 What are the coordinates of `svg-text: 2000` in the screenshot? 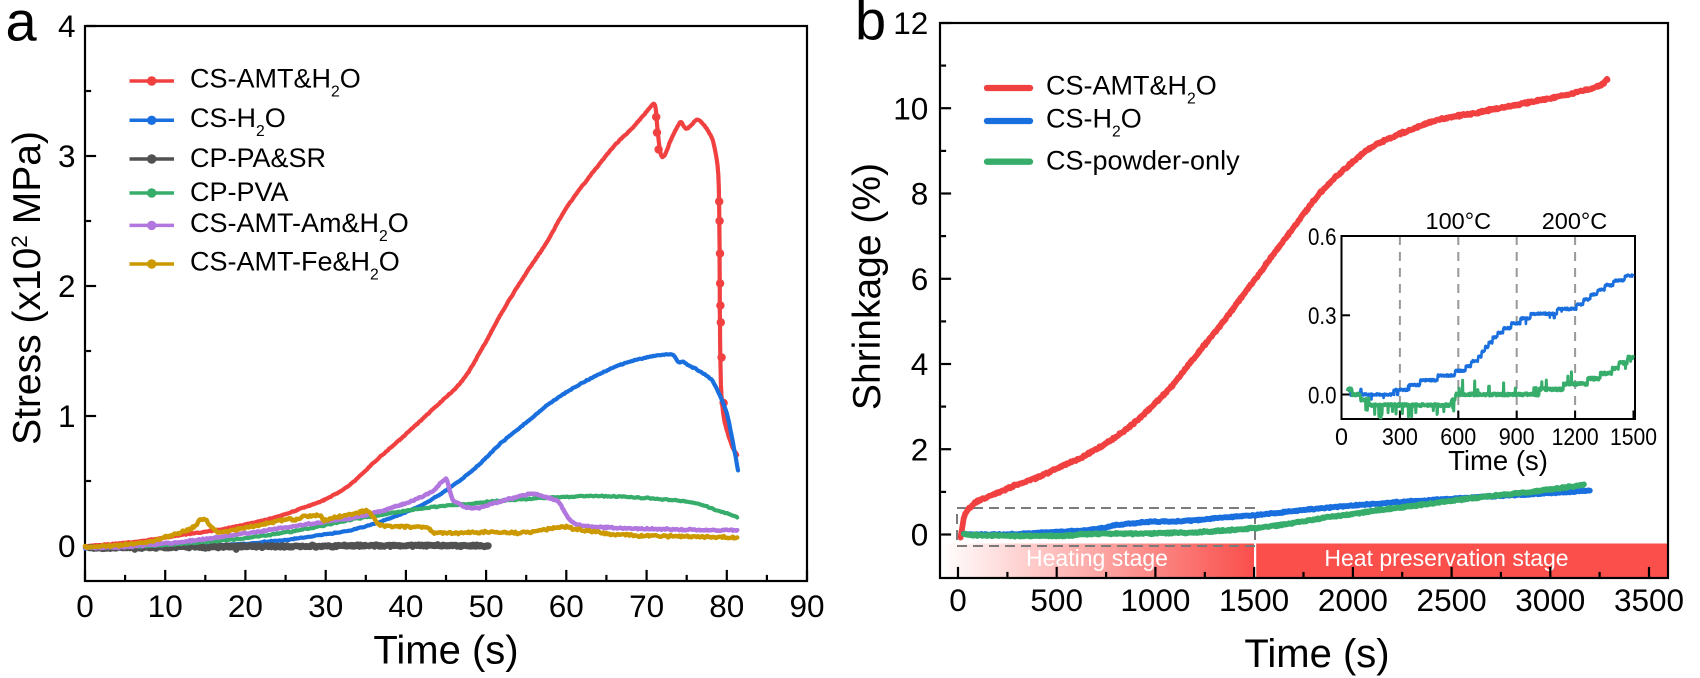 It's located at (1353, 600).